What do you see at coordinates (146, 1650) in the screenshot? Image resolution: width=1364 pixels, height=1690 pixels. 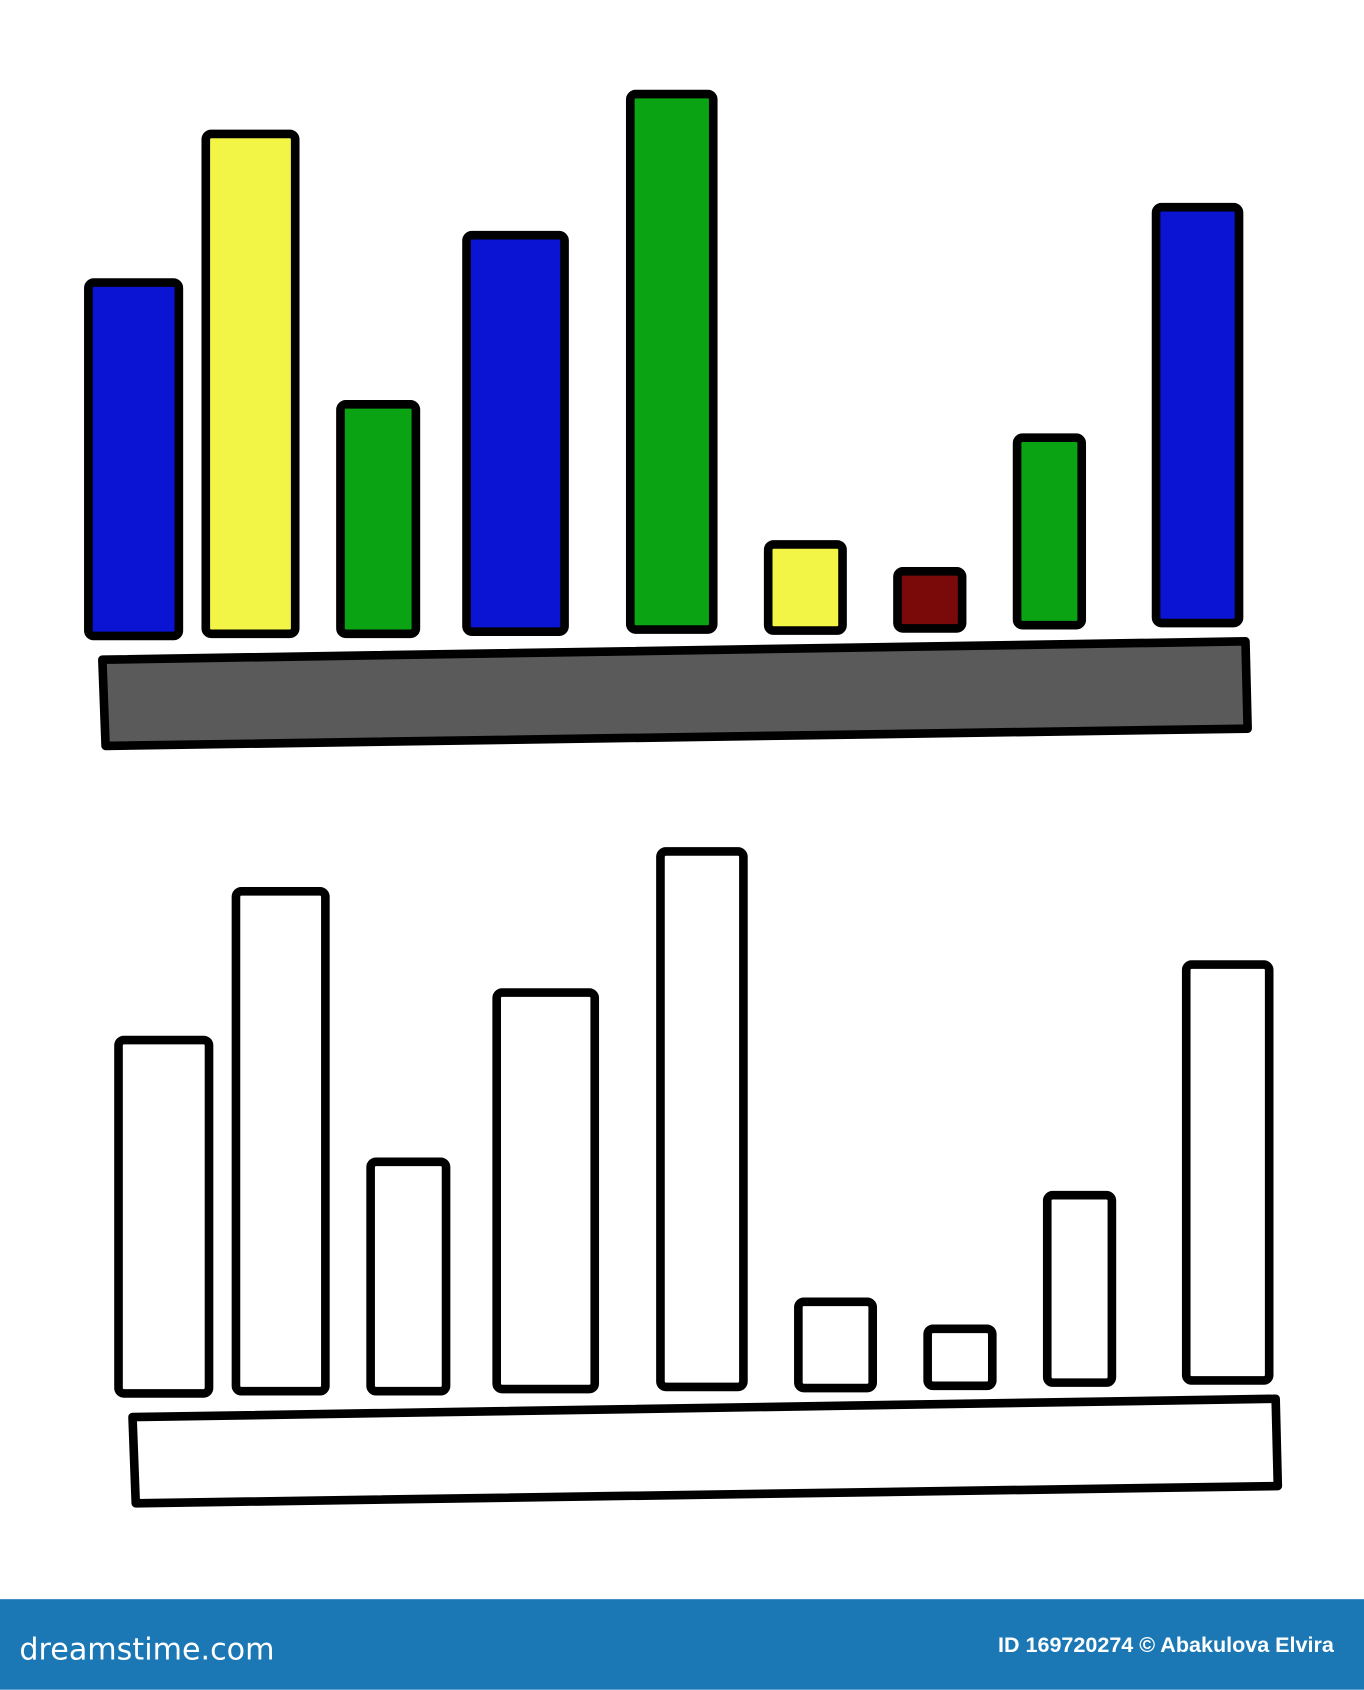 I see `brand: dreamstime.com` at bounding box center [146, 1650].